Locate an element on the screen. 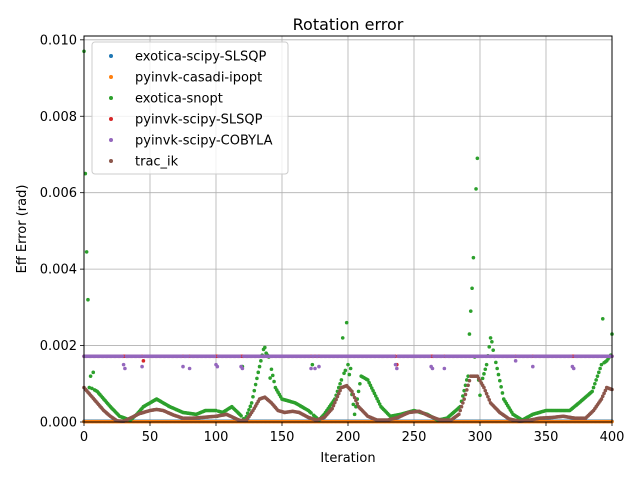 The height and width of the screenshot is (480, 640). x-tick-label: 50 is located at coordinates (150, 437).